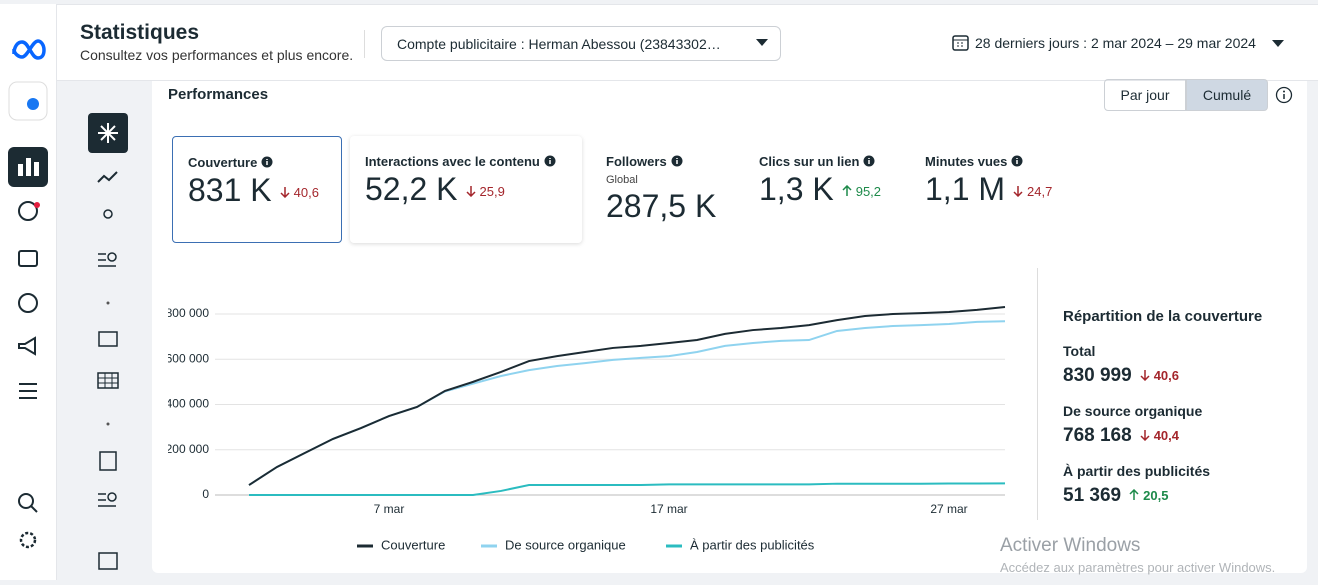  I want to click on change-value: 40,4, so click(1166, 436).